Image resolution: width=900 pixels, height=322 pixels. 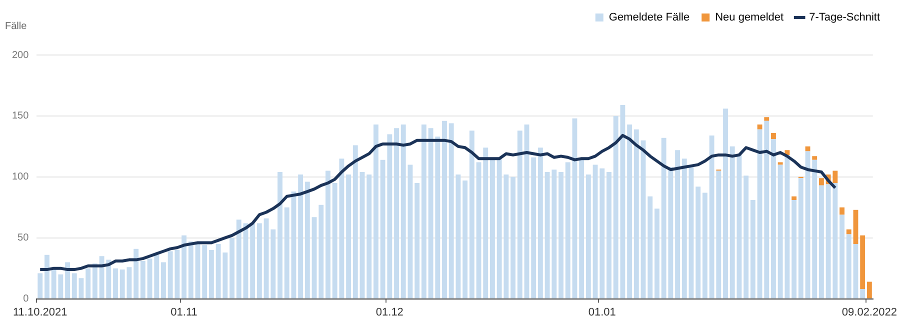 I want to click on x-tick-label: 01.12, so click(x=390, y=312).